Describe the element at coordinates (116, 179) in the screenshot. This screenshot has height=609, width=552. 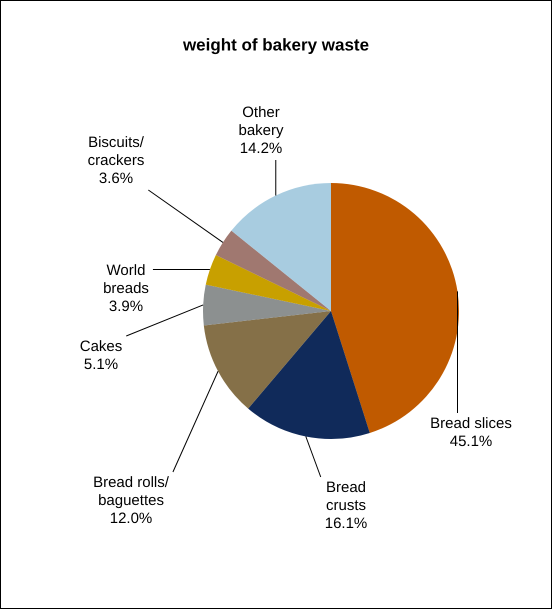
I see `data-label: 3.6%` at that location.